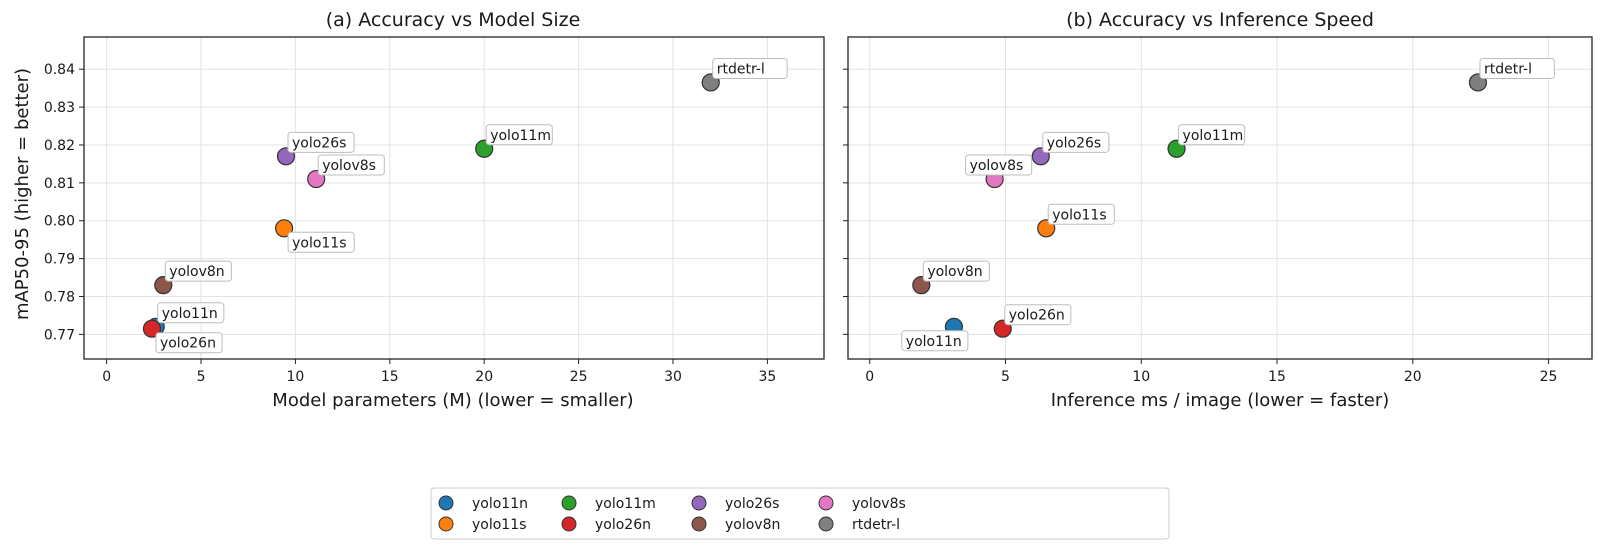 This screenshot has width=1600, height=550. I want to click on point-label-yolo11n: yolo11n, so click(191, 313).